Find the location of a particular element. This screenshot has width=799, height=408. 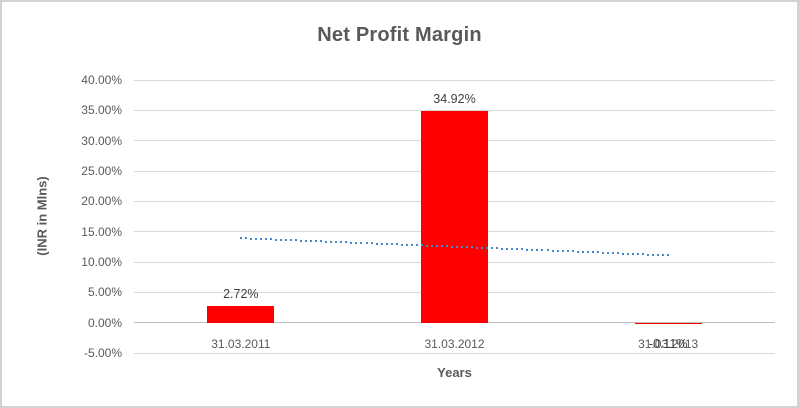

x-axis-line is located at coordinates (454, 323).